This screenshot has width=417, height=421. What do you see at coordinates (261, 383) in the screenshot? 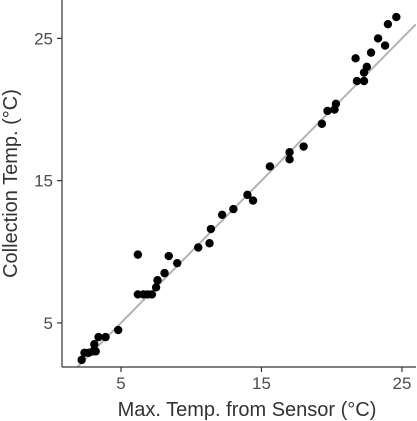
I see `x-tick-label: 15` at bounding box center [261, 383].